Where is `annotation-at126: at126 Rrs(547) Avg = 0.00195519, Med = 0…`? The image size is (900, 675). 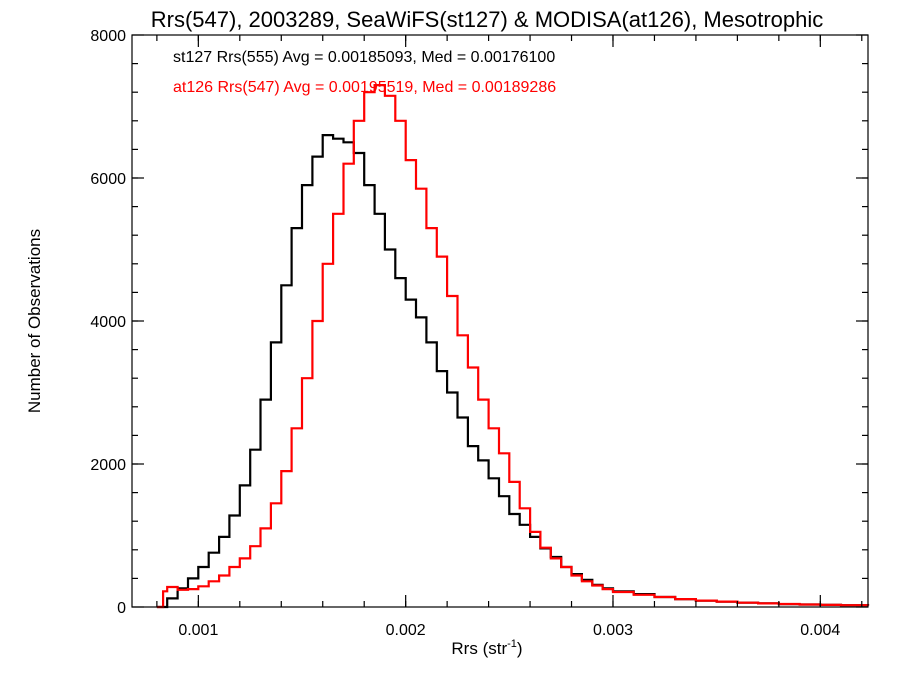
annotation-at126: at126 Rrs(547) Avg = 0.00195519, Med = 0… is located at coordinates (364, 87).